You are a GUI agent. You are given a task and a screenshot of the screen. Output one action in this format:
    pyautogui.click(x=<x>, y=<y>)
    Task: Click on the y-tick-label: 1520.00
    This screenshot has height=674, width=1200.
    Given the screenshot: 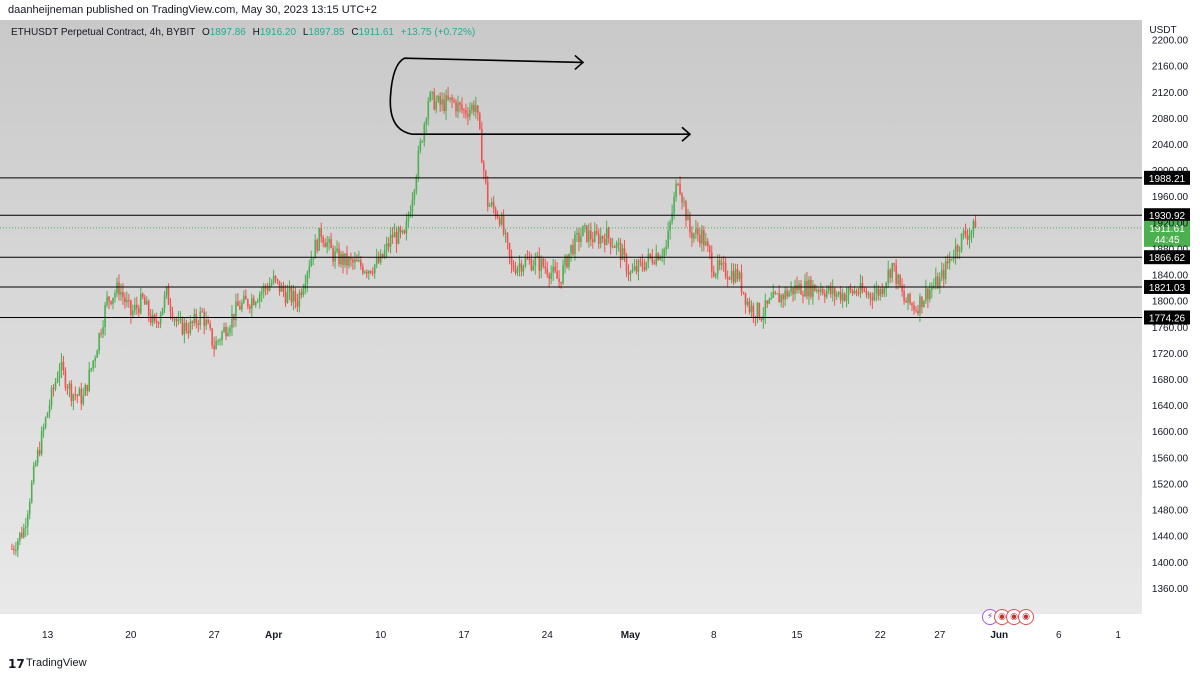 What is the action you would take?
    pyautogui.click(x=1170, y=484)
    